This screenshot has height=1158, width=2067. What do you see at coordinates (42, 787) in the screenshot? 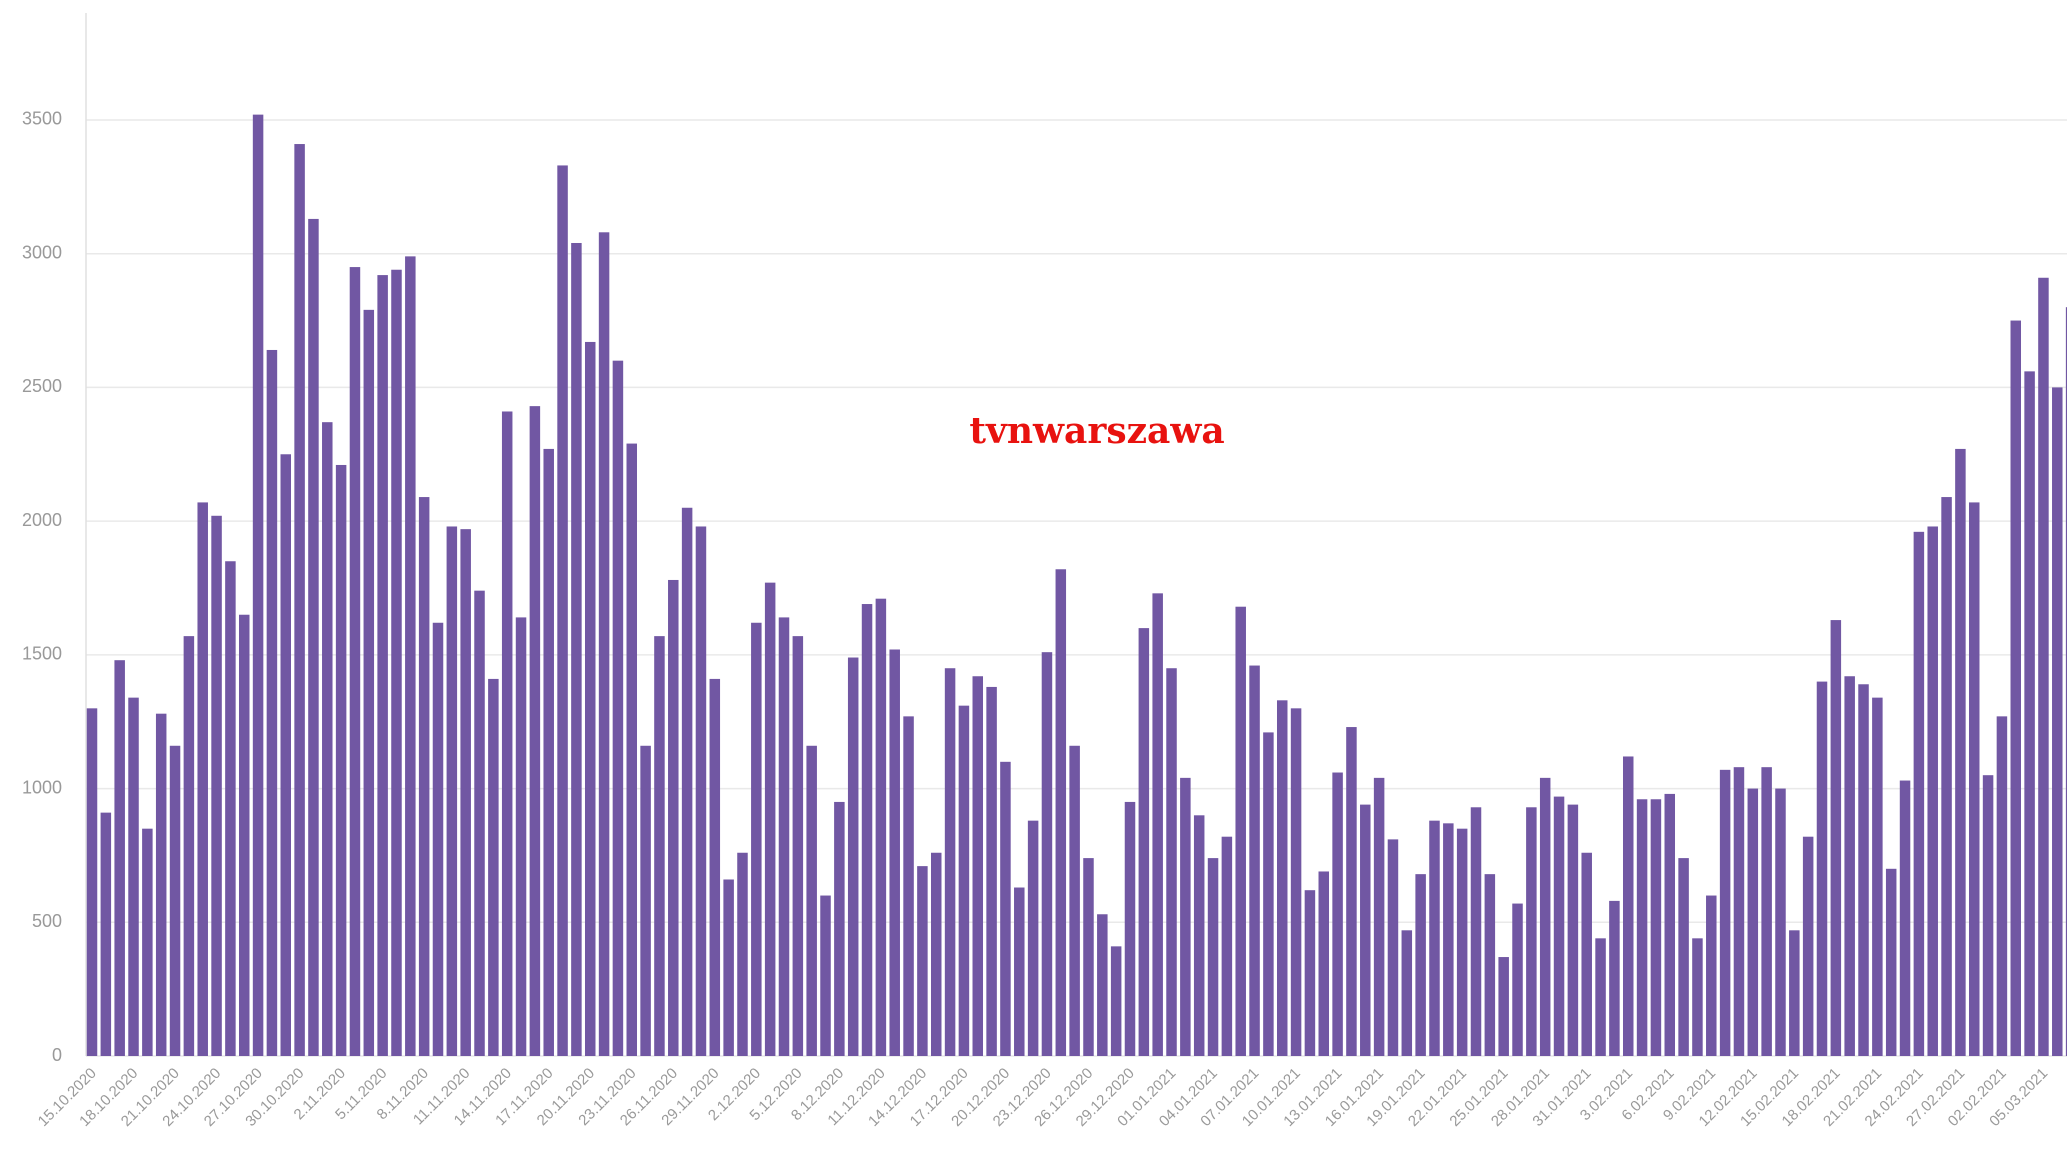
I see `y-tick-label: 1000` at bounding box center [42, 787].